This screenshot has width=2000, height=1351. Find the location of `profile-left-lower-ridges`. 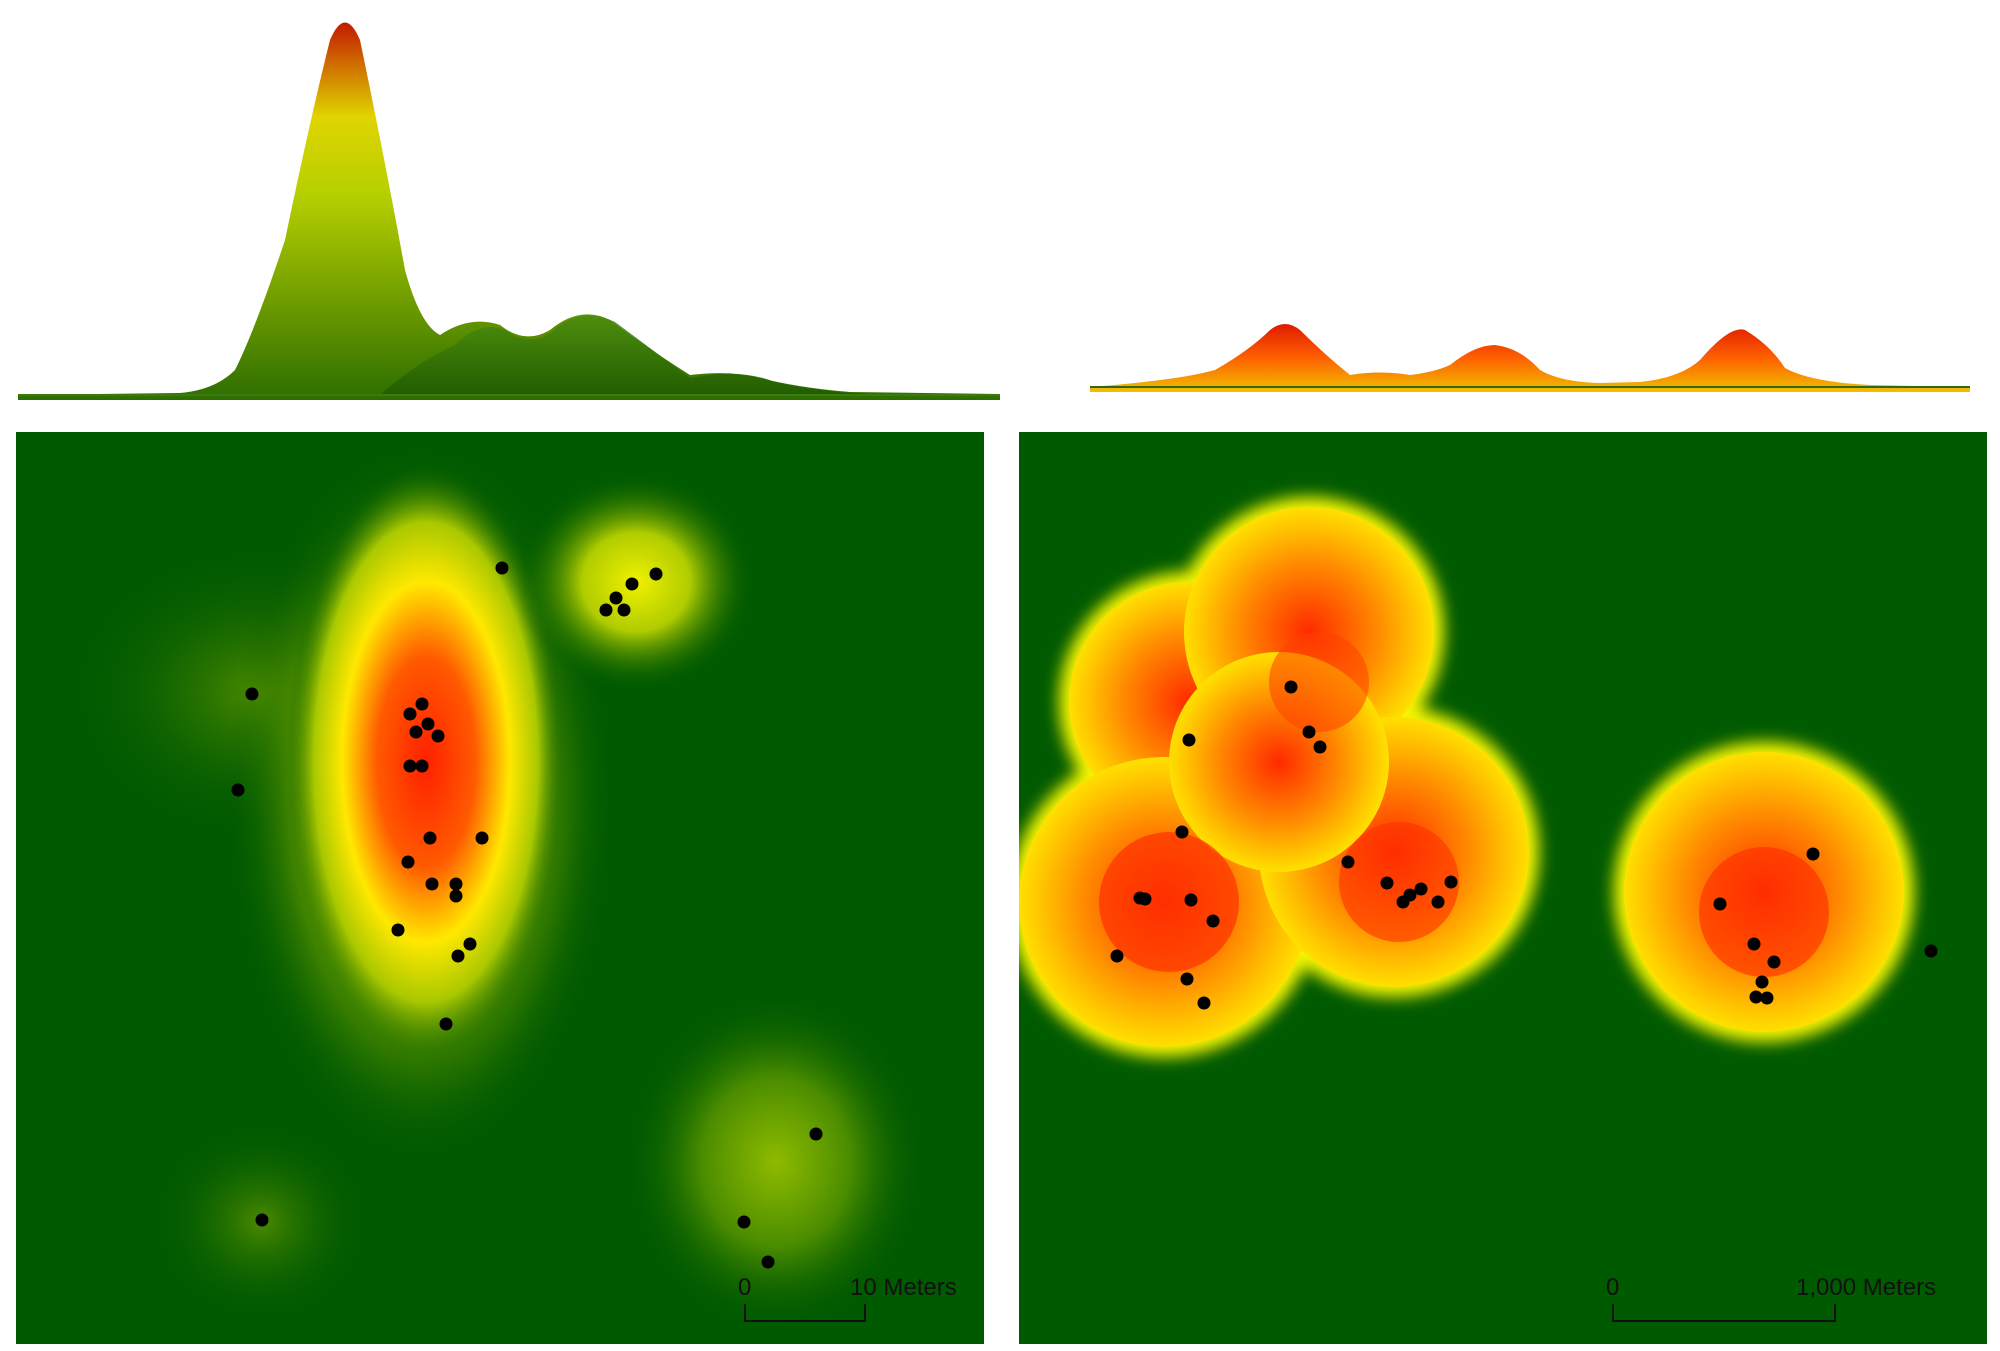

profile-left-lower-ridges is located at coordinates (625, 355).